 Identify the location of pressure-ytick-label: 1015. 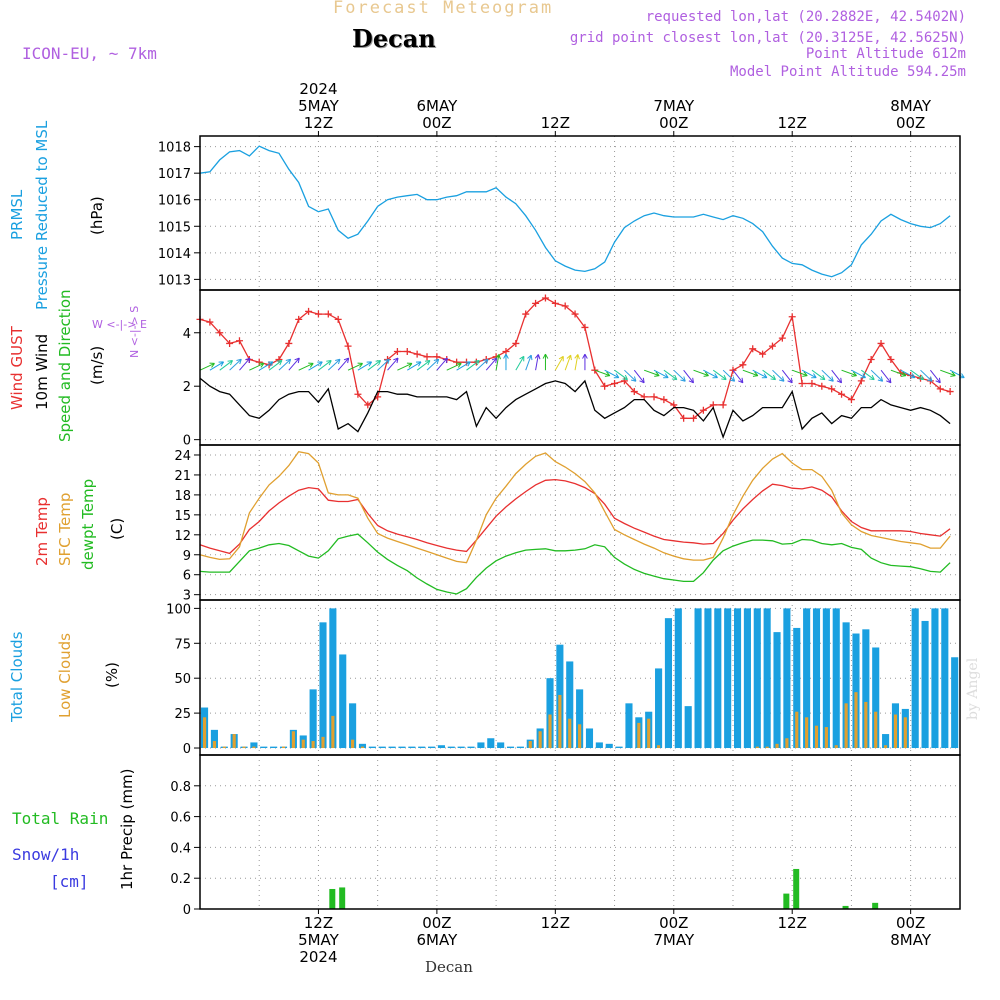
(174, 227).